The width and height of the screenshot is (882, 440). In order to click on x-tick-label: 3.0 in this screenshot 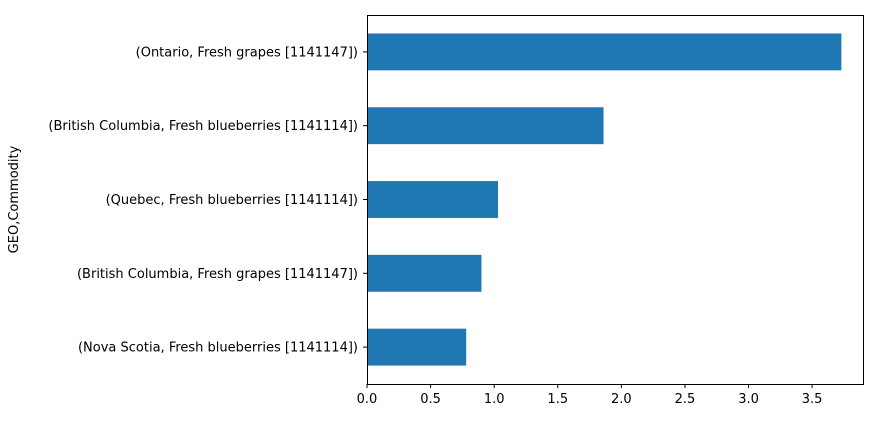, I will do `click(748, 399)`.